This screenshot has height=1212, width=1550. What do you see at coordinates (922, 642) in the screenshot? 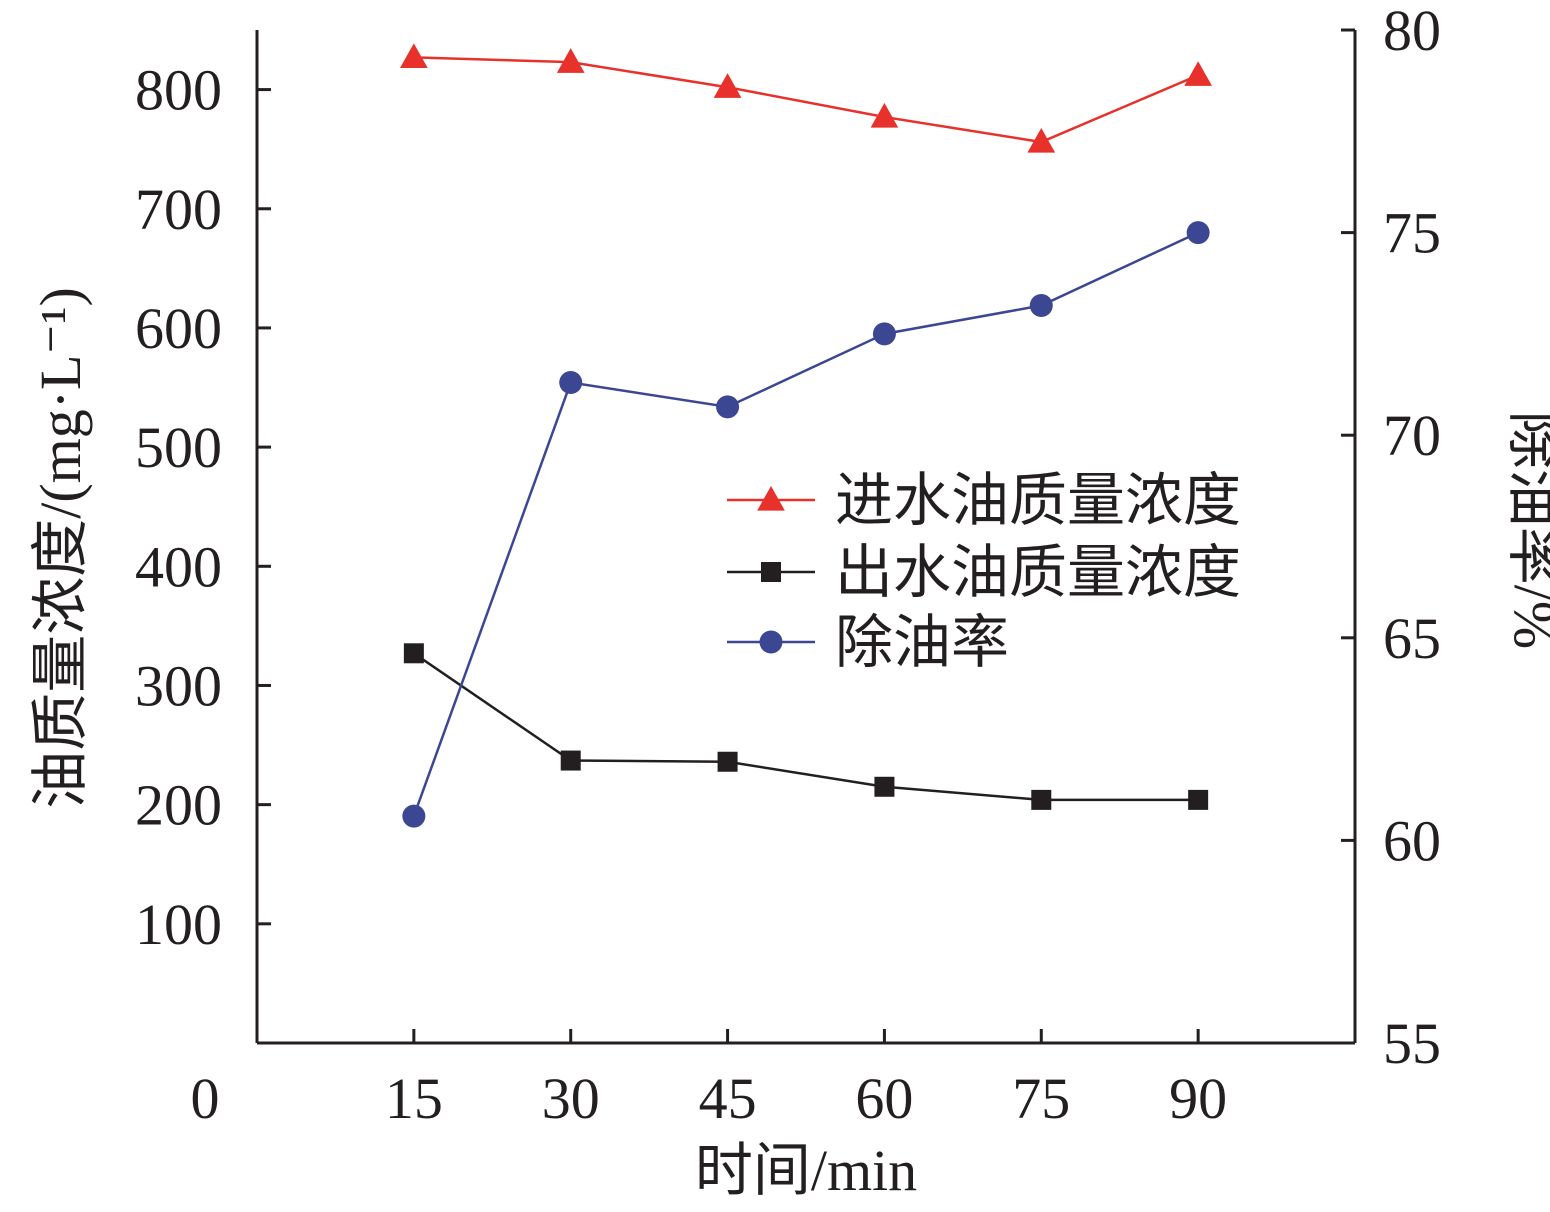
I see `legend-label: 除油率` at bounding box center [922, 642].